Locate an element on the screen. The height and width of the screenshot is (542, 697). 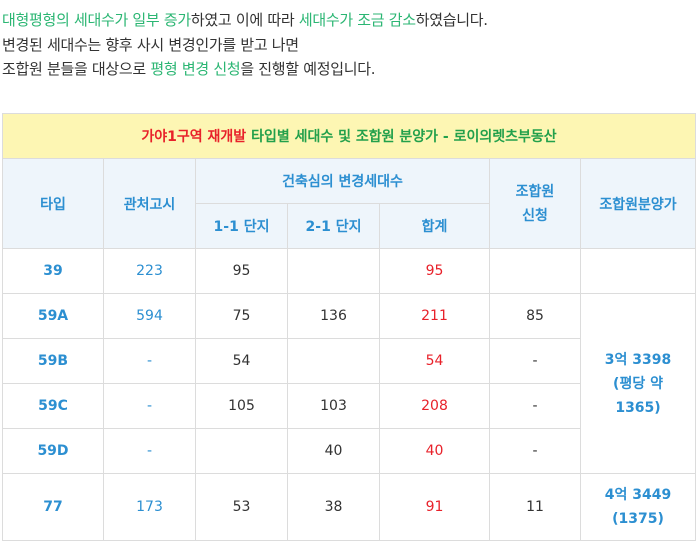
table-row: 77 173 53 38 91 11 4억 3449 (1375) is located at coordinates (349, 507).